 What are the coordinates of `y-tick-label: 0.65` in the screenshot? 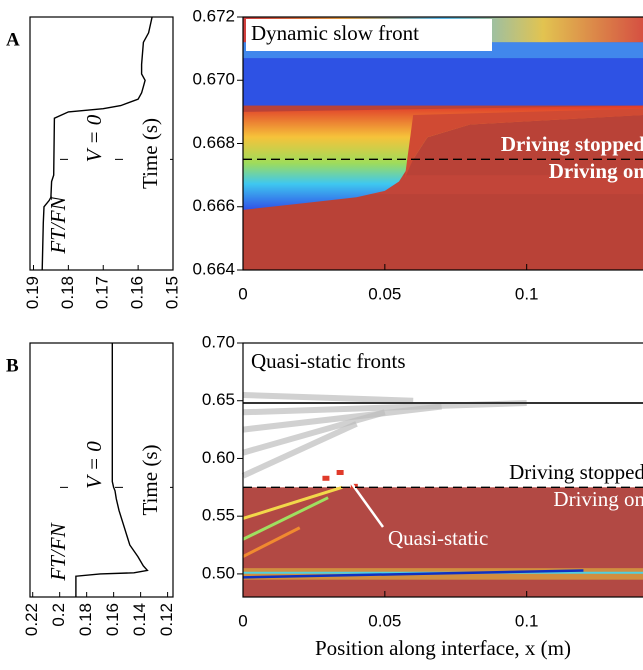 It's located at (218, 399).